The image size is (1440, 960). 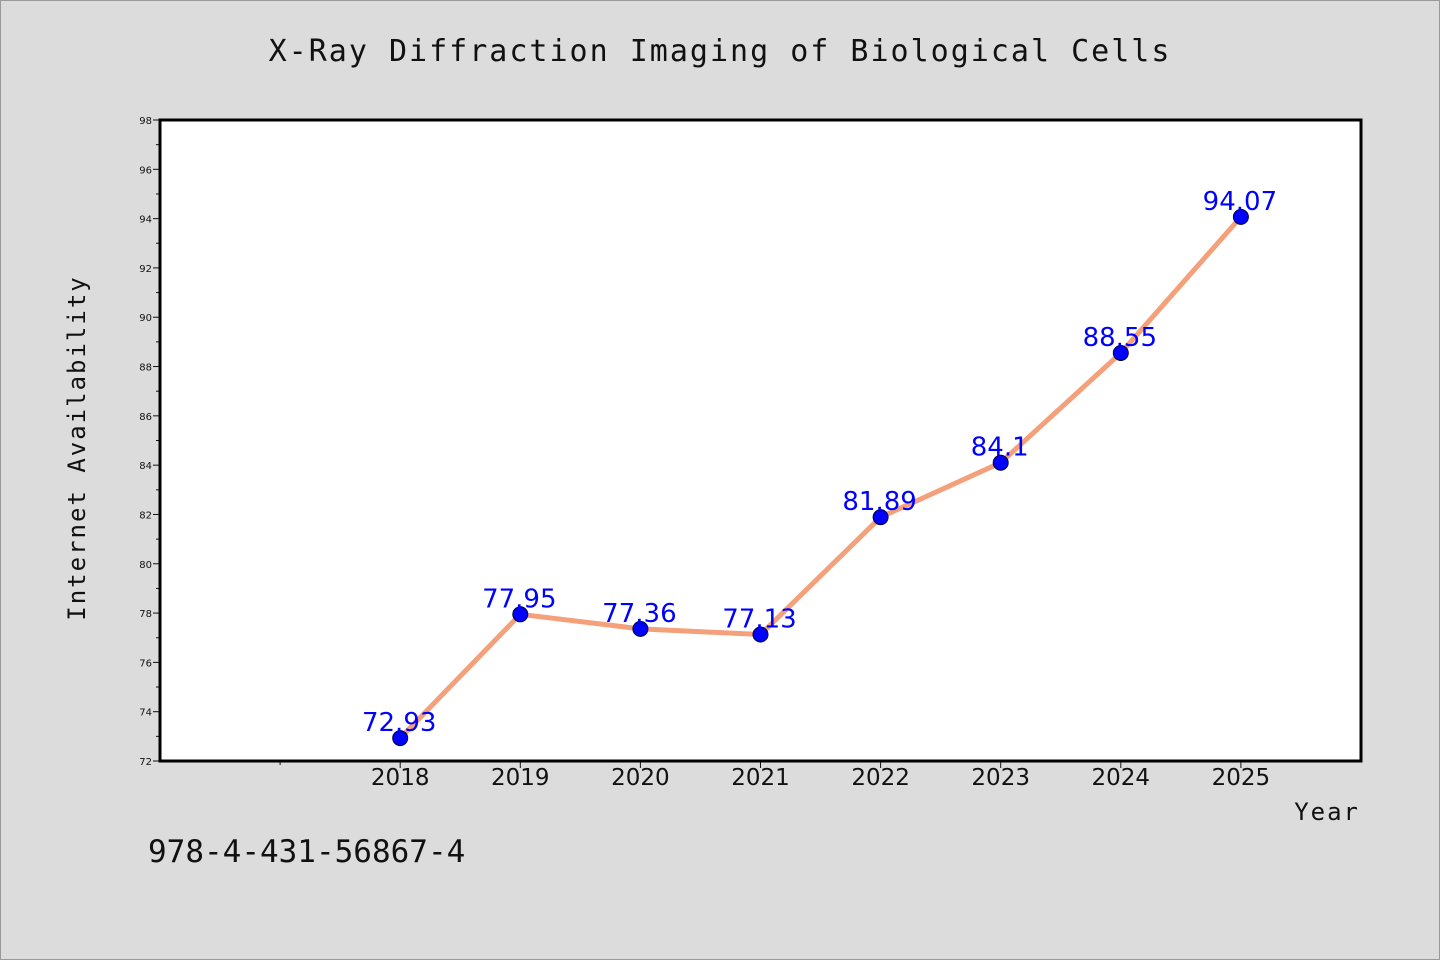 What do you see at coordinates (145, 170) in the screenshot?
I see `y-tick-label: 96` at bounding box center [145, 170].